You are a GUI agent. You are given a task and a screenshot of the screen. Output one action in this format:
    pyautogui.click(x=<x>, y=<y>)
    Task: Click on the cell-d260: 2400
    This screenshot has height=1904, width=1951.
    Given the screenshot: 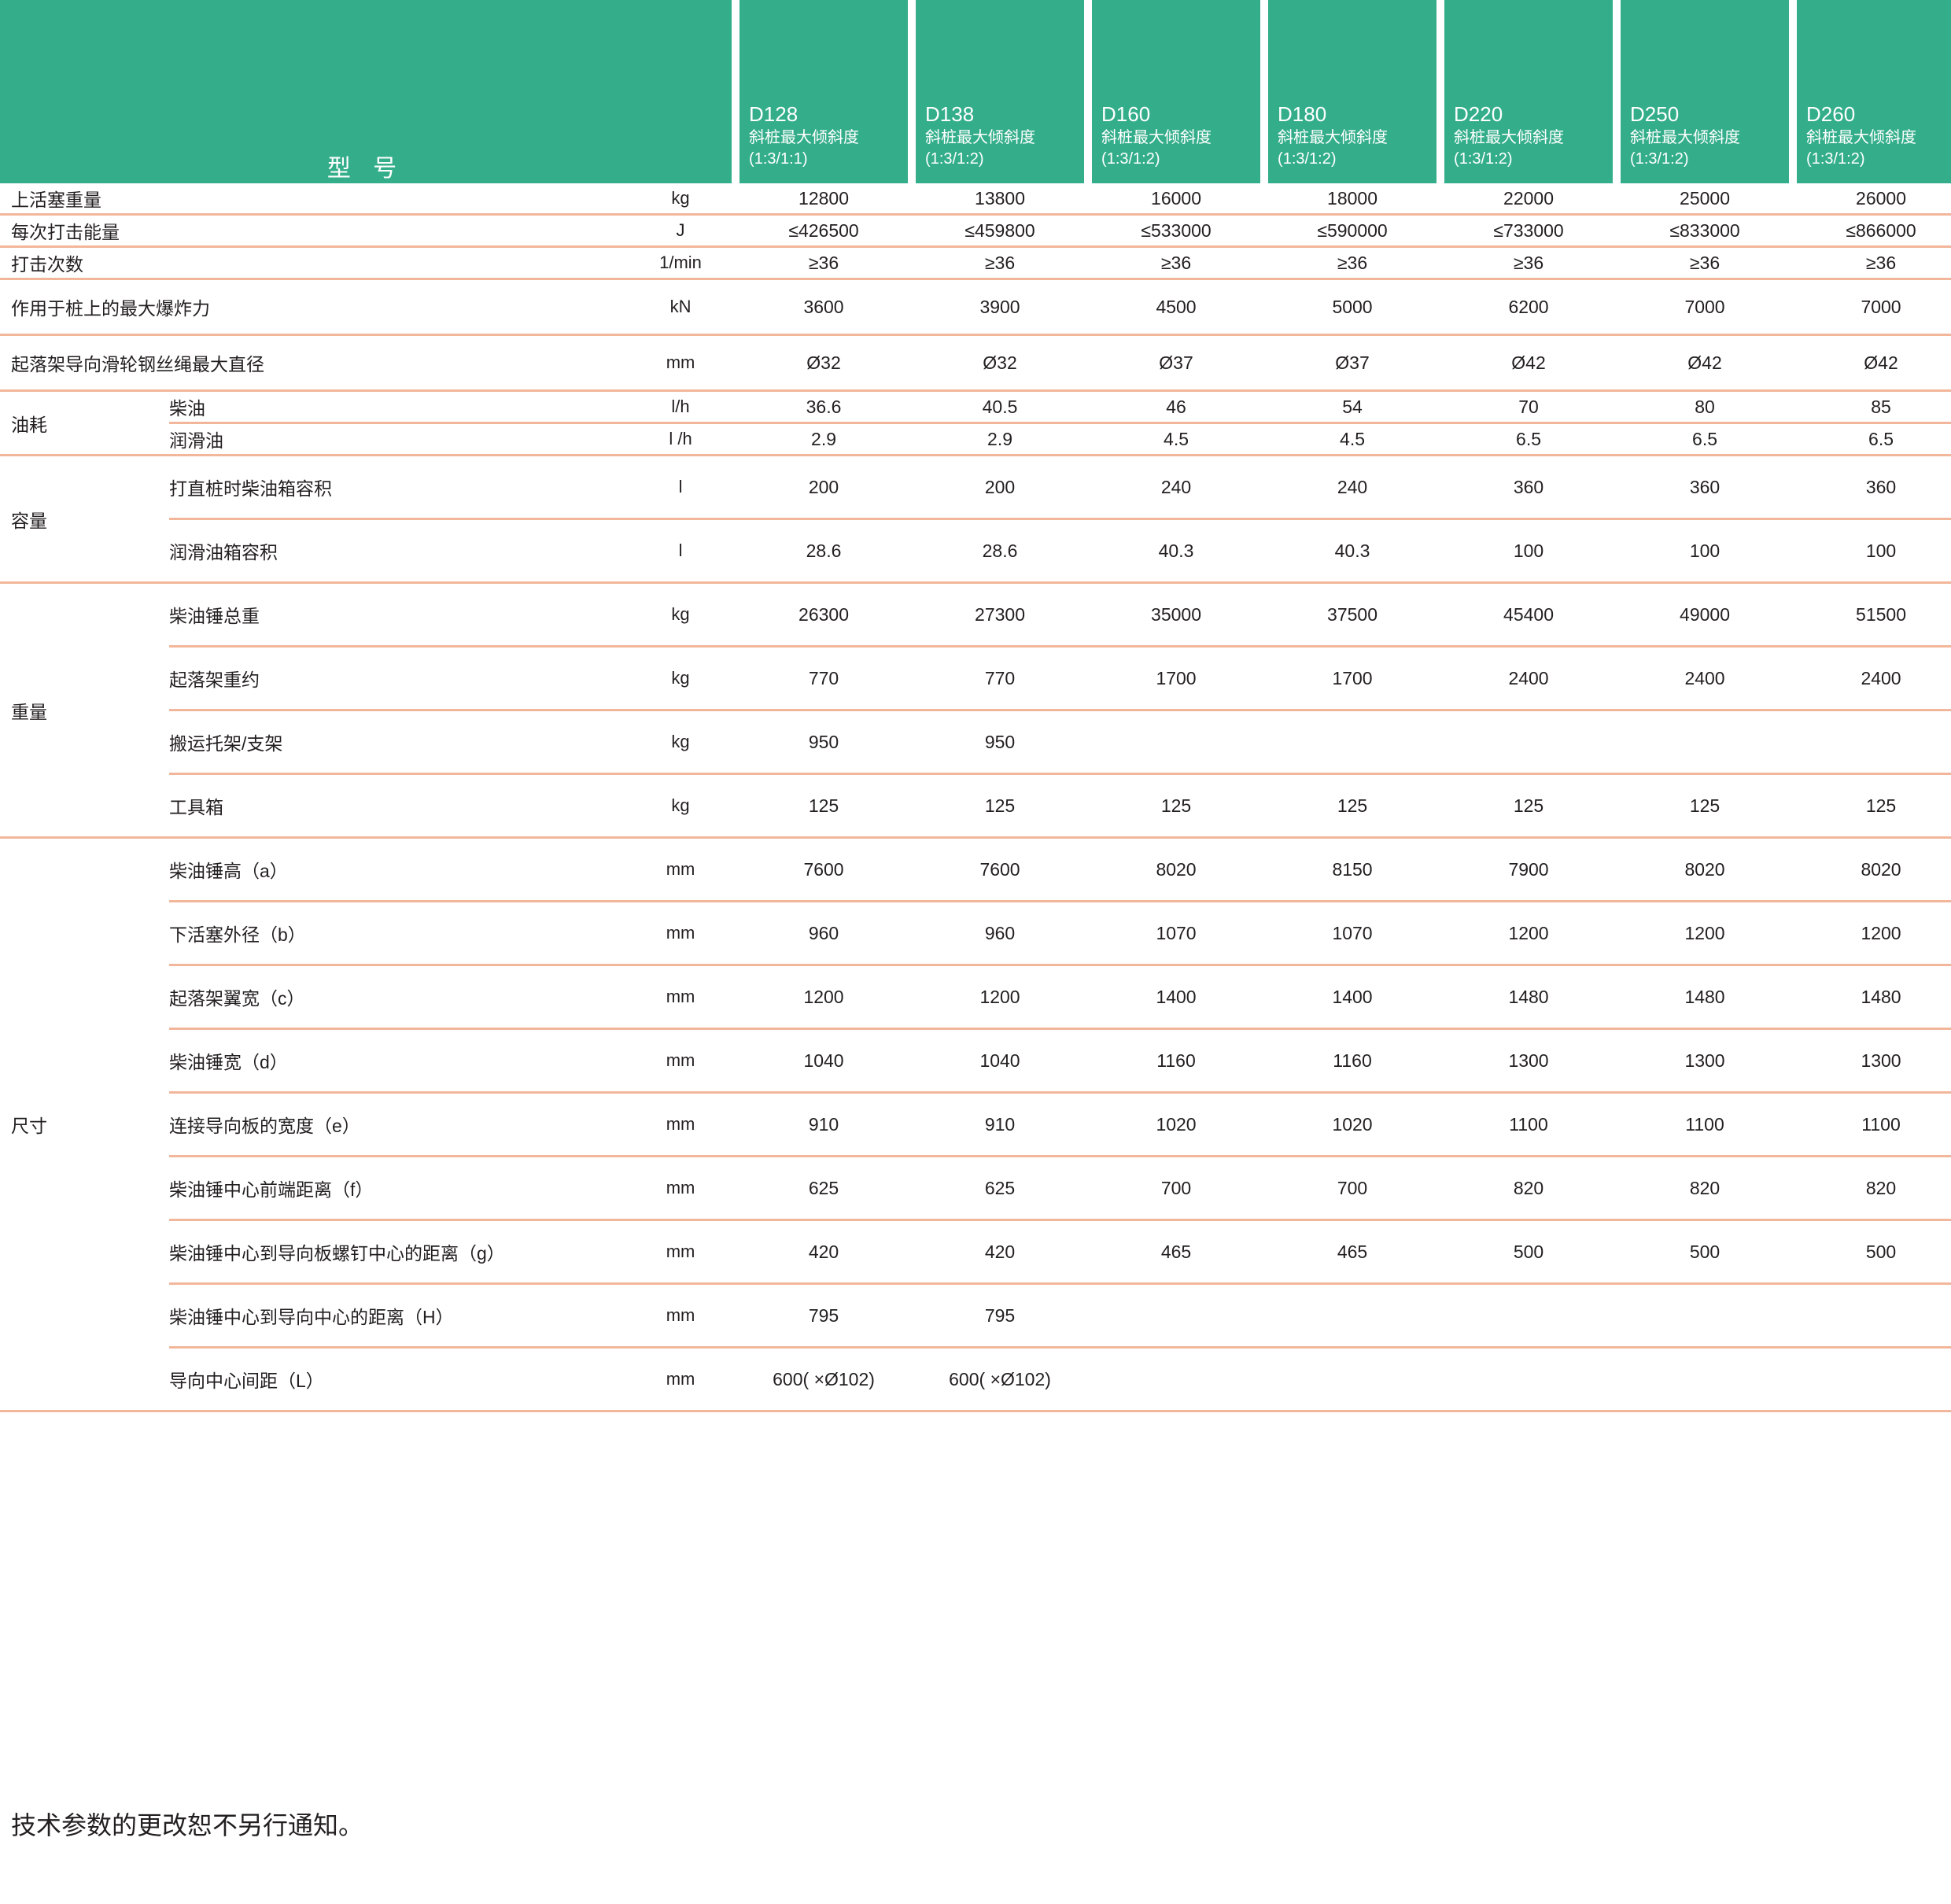 What is the action you would take?
    pyautogui.click(x=1872, y=677)
    